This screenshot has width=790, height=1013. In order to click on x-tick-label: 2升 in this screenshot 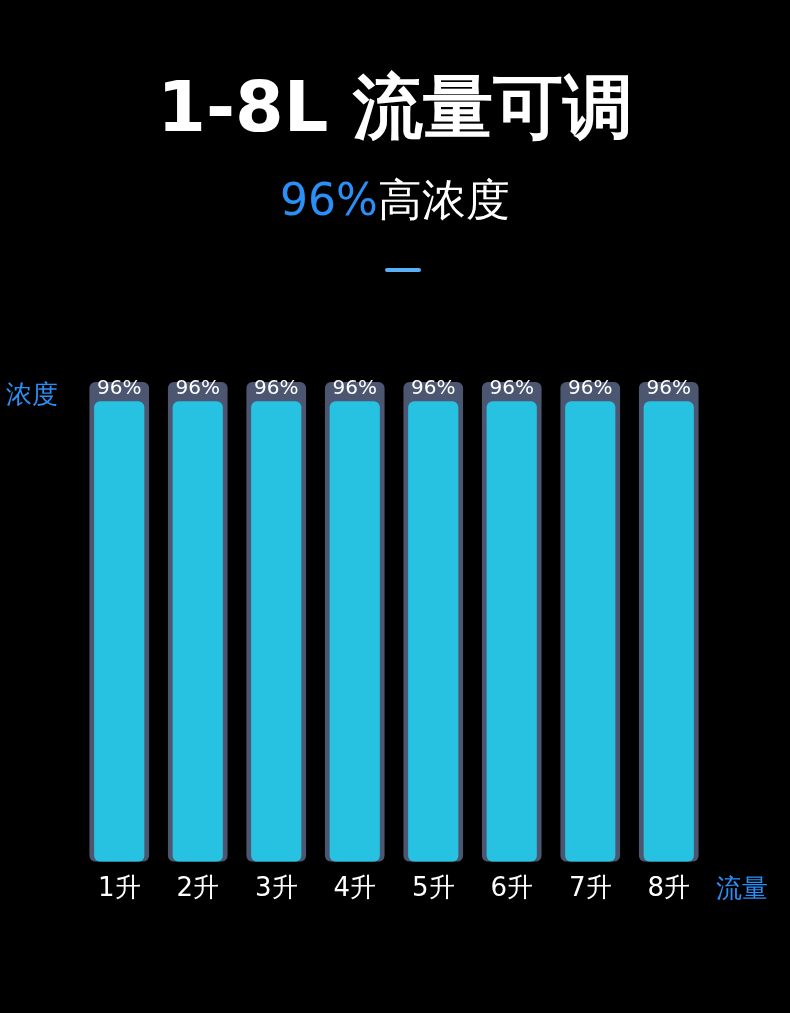, I will do `click(198, 887)`.